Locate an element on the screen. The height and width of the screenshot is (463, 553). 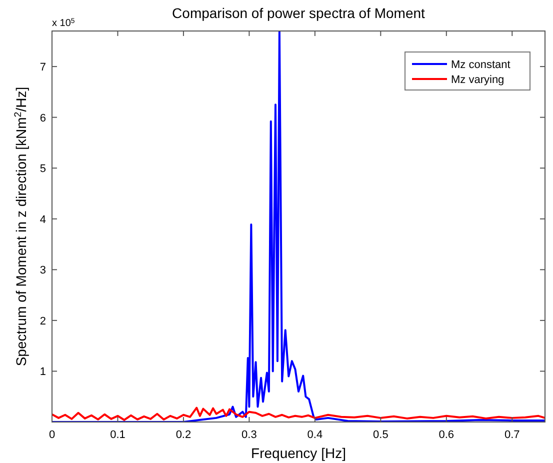
x-tick-label: 0.3 is located at coordinates (249, 435).